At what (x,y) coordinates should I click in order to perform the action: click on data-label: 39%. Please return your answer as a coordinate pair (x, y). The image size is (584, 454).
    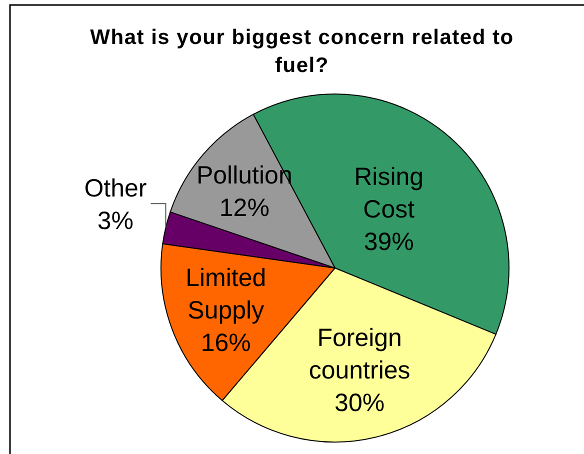
    Looking at the image, I should click on (389, 242).